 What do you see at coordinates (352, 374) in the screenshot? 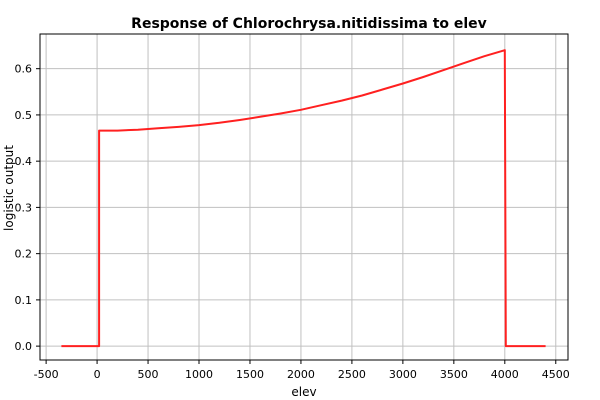
I see `x-tick-label: 2500` at bounding box center [352, 374].